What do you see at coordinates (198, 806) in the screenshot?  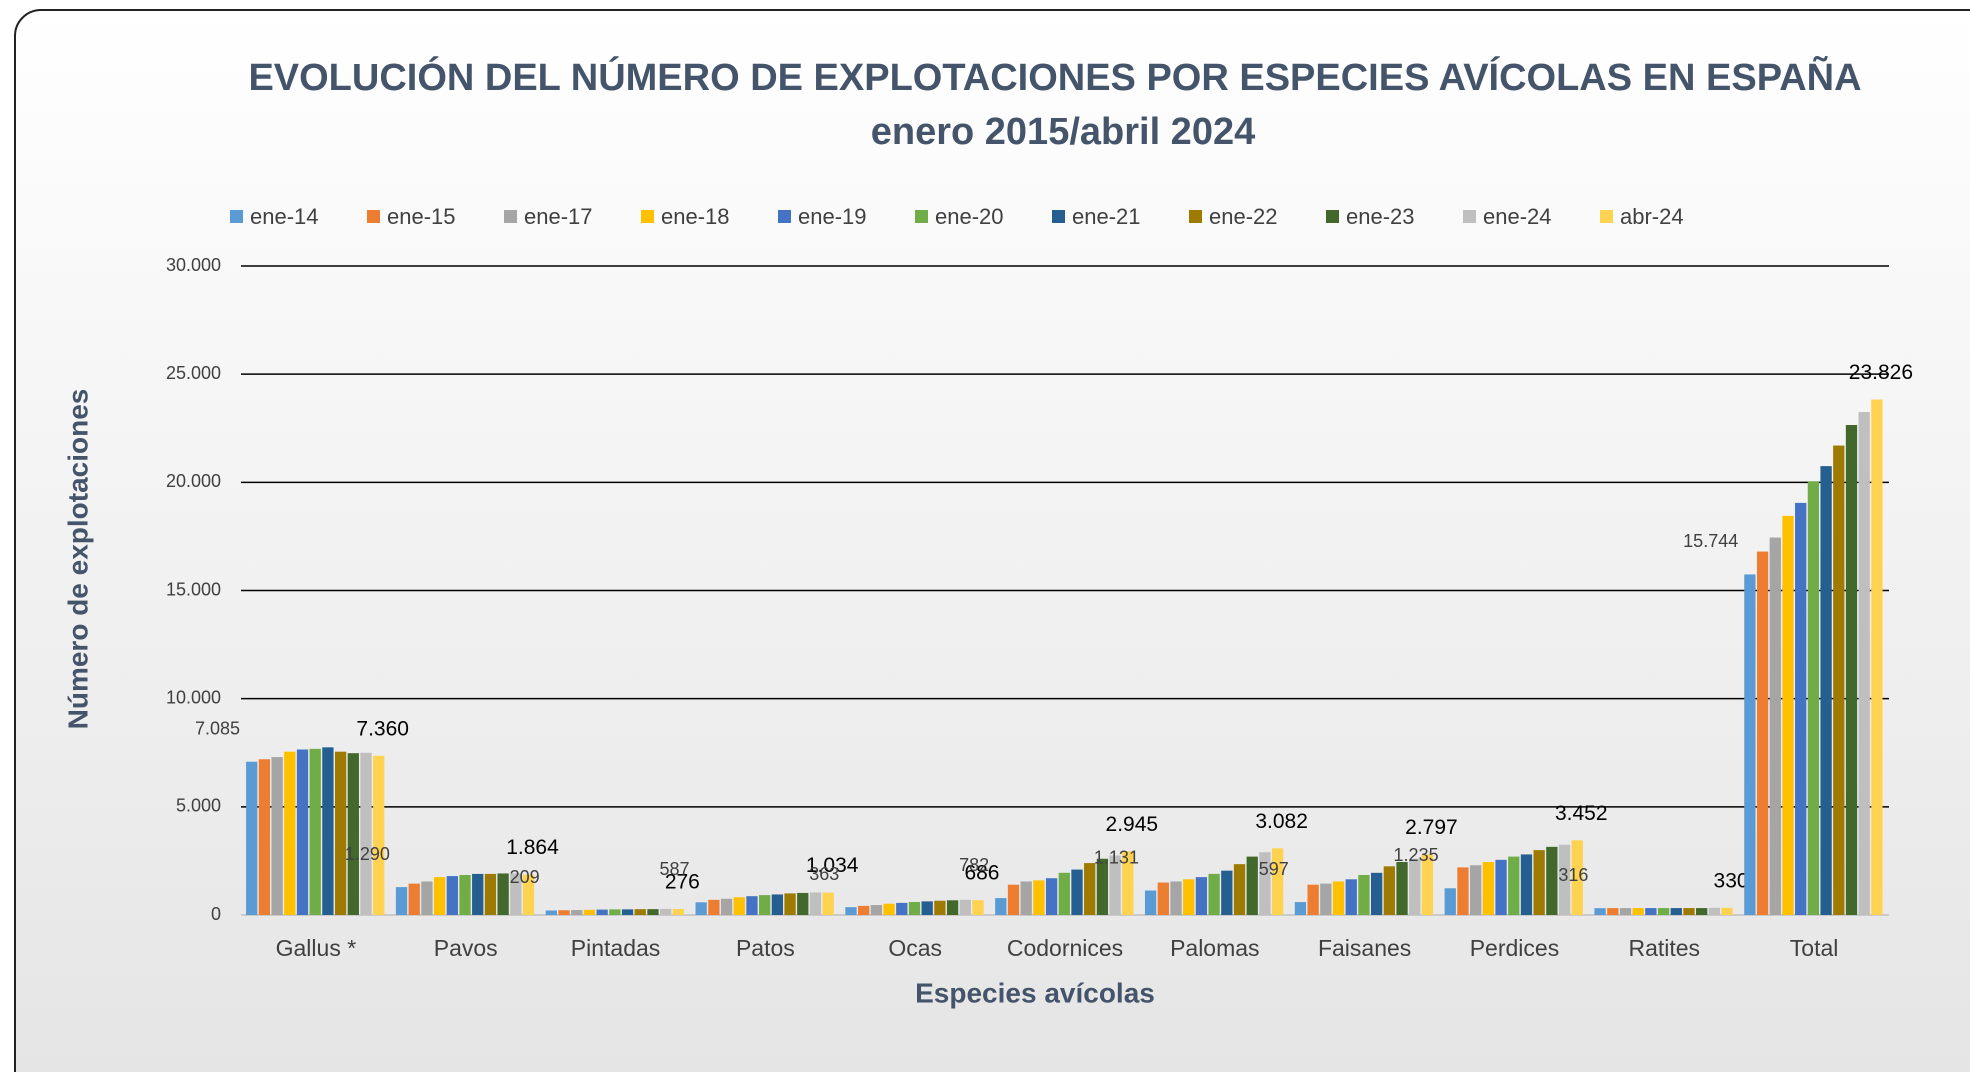 I see `y-tick-label: 5.000` at bounding box center [198, 806].